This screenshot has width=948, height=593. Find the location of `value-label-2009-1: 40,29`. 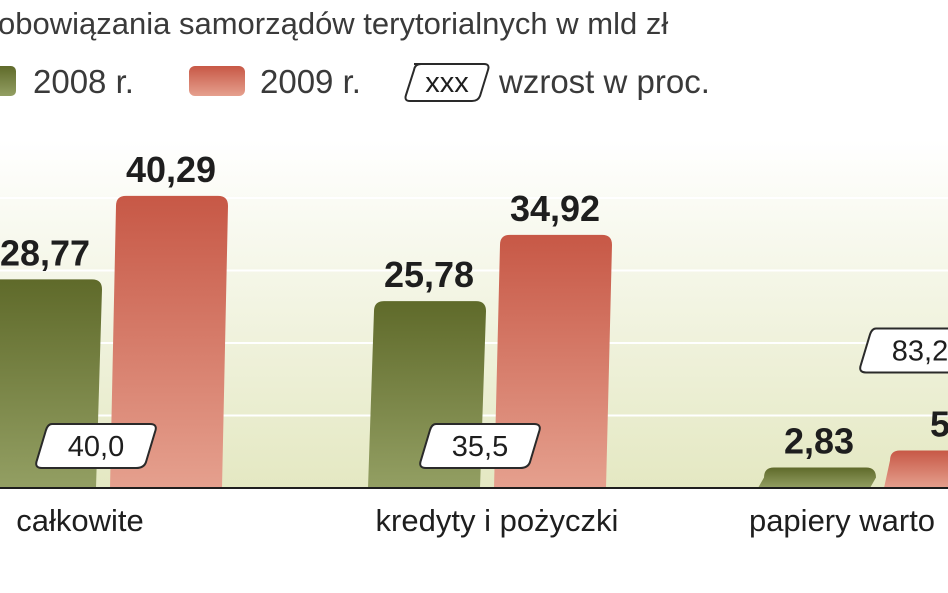

value-label-2009-1: 40,29 is located at coordinates (171, 169).